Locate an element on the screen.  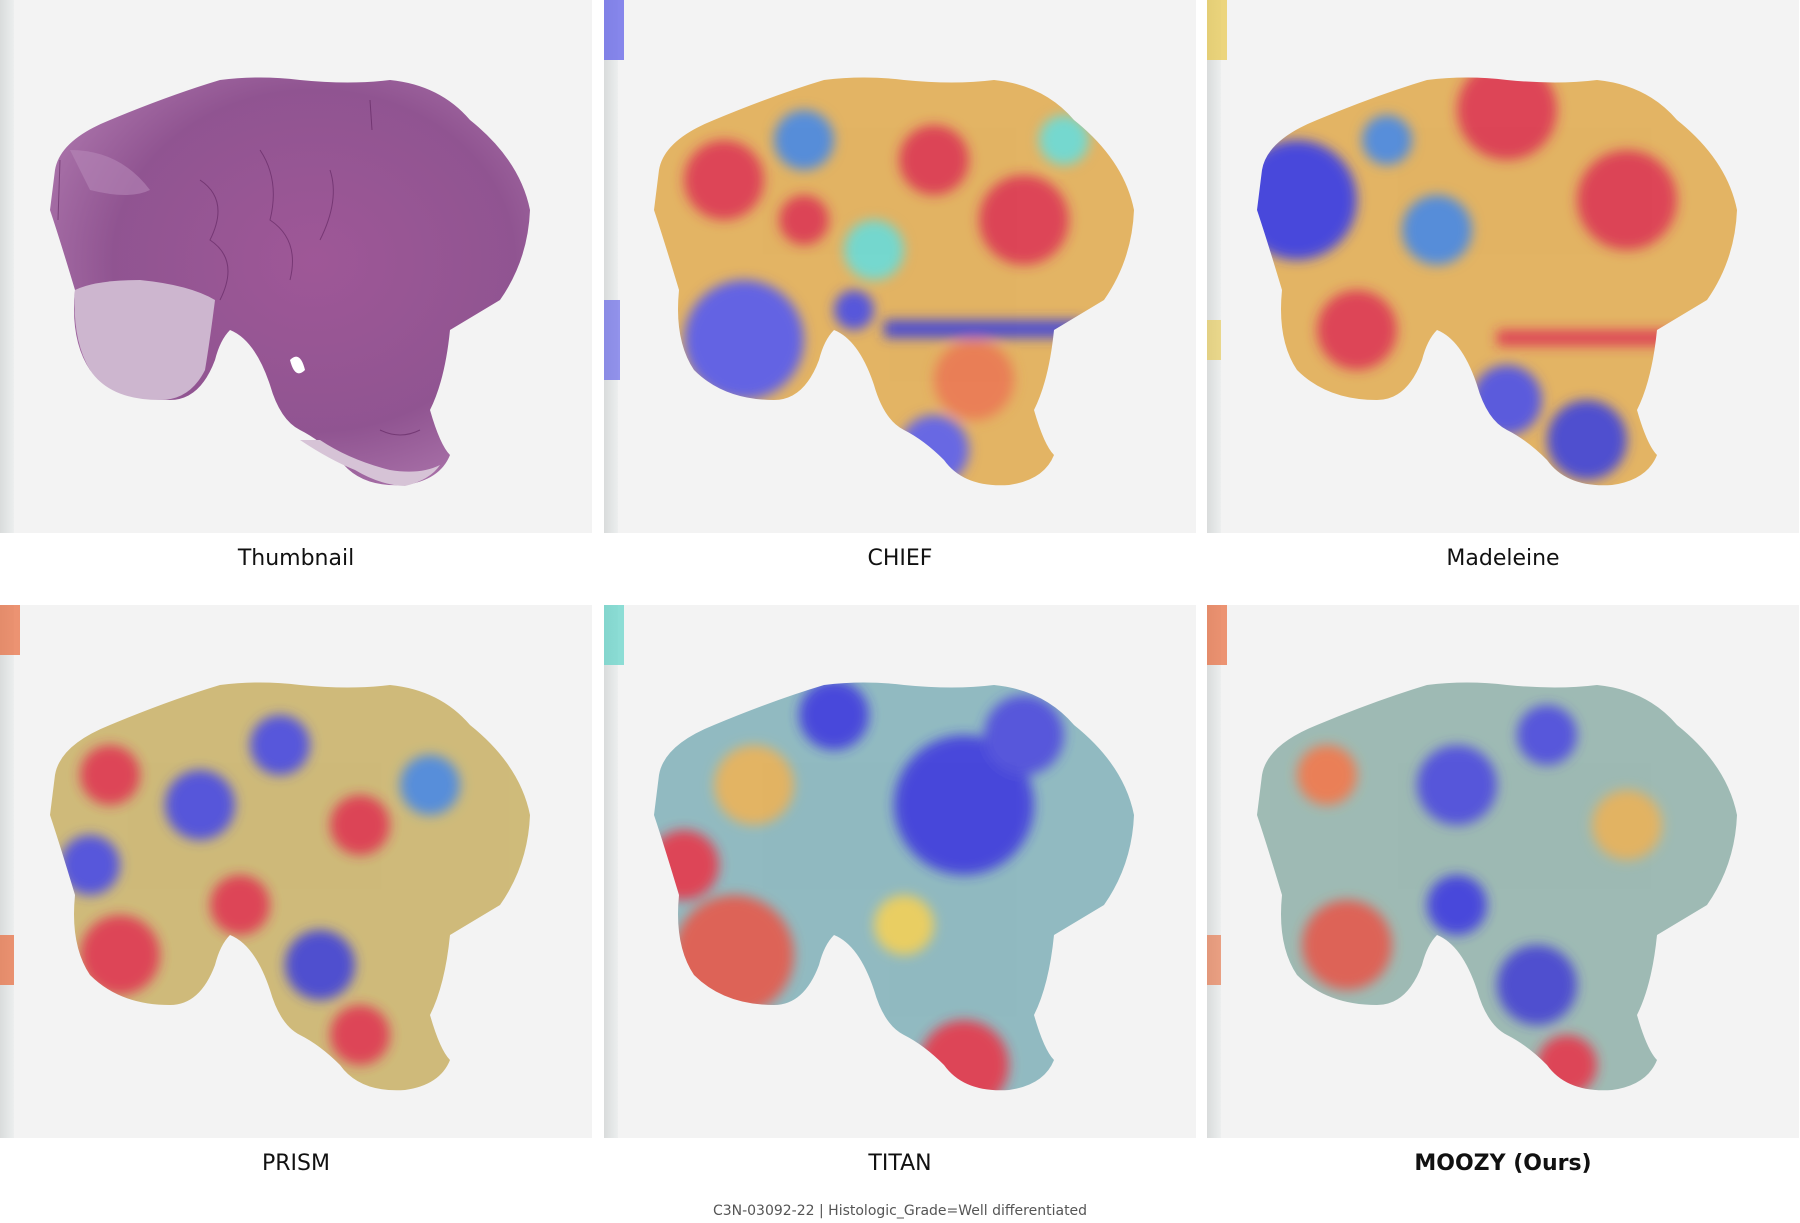
madeleine-heatmap-panel is located at coordinates (1503, 266).